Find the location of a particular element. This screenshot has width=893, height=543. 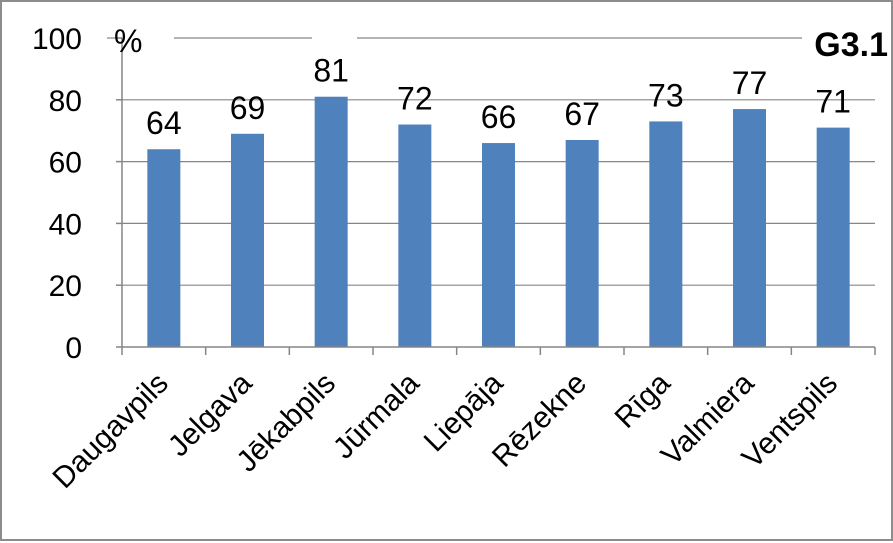

x-category-label: Jūrmala is located at coordinates (376, 415).